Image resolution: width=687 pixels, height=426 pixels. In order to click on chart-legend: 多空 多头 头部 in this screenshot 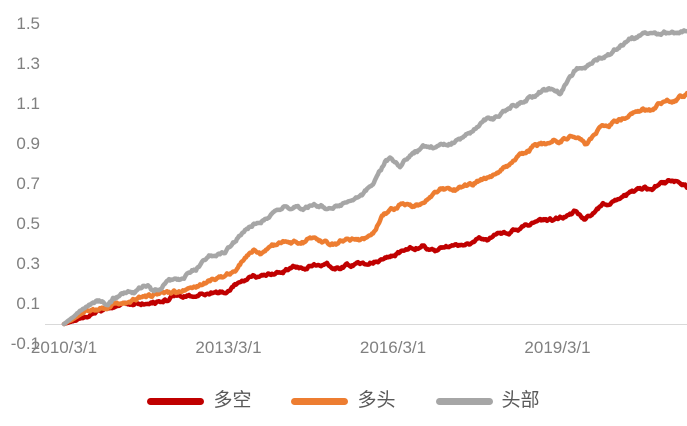, I will do `click(343, 401)`.